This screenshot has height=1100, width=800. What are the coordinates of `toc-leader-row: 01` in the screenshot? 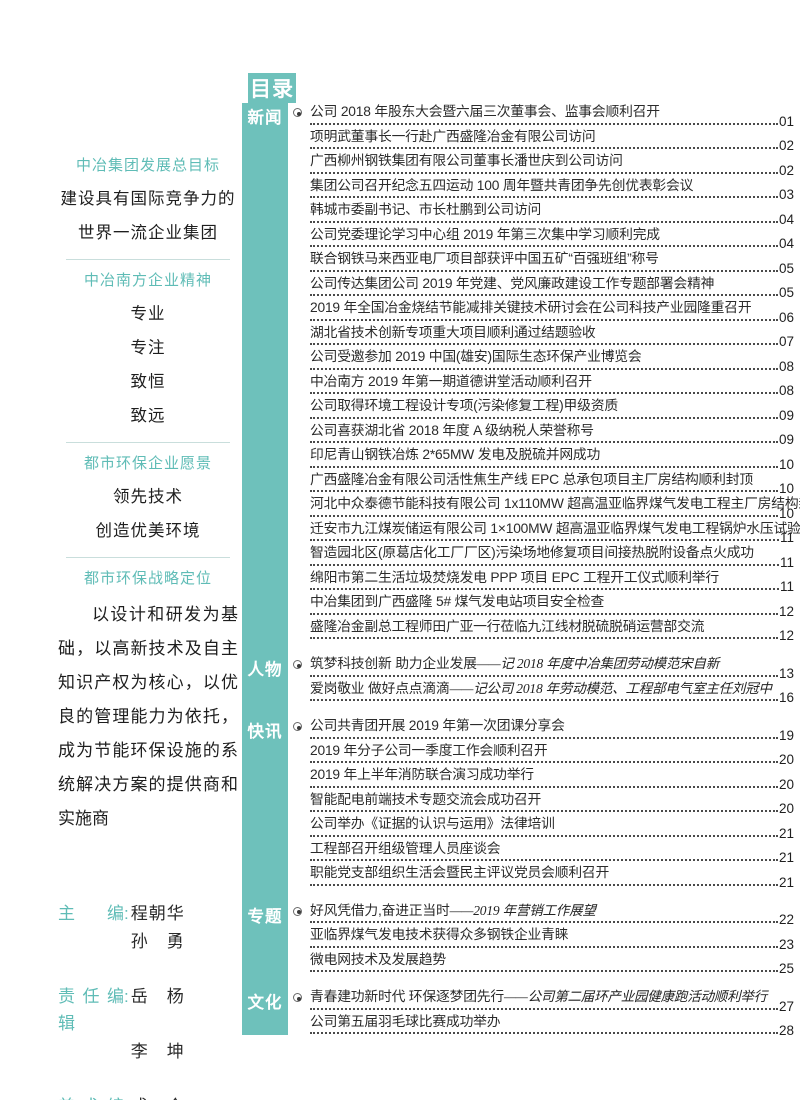 It's located at (552, 121).